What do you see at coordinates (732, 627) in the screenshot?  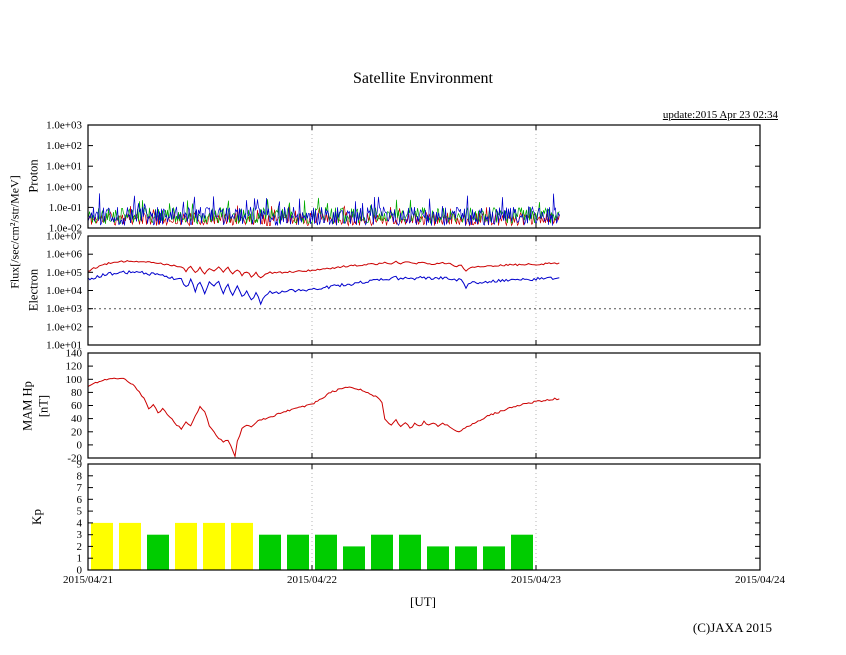 I see `copyright: (C)JAXA 2015` at bounding box center [732, 627].